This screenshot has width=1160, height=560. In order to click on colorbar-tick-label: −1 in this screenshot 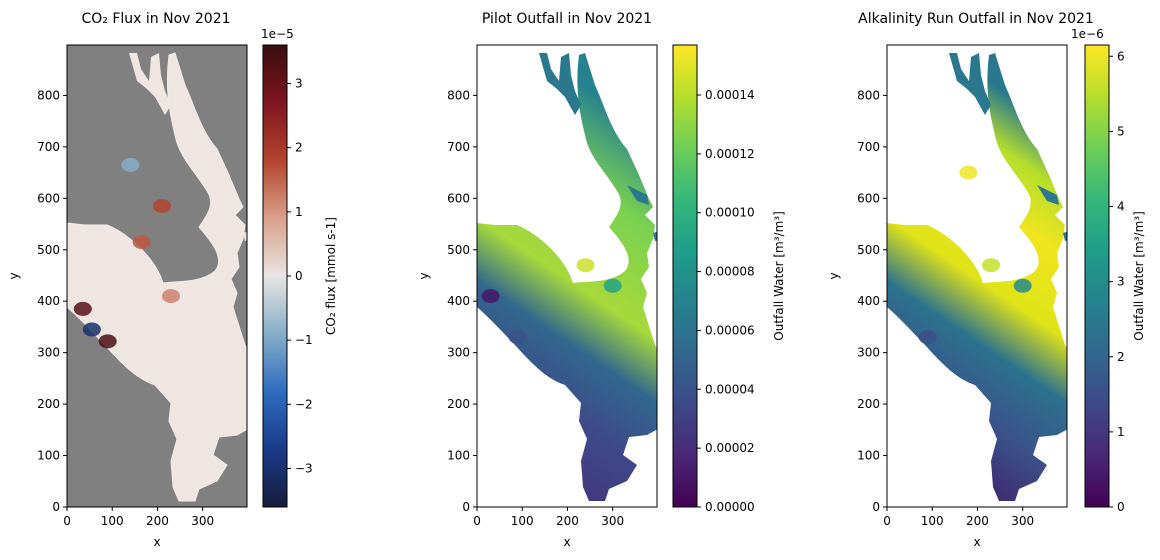, I will do `click(304, 340)`.